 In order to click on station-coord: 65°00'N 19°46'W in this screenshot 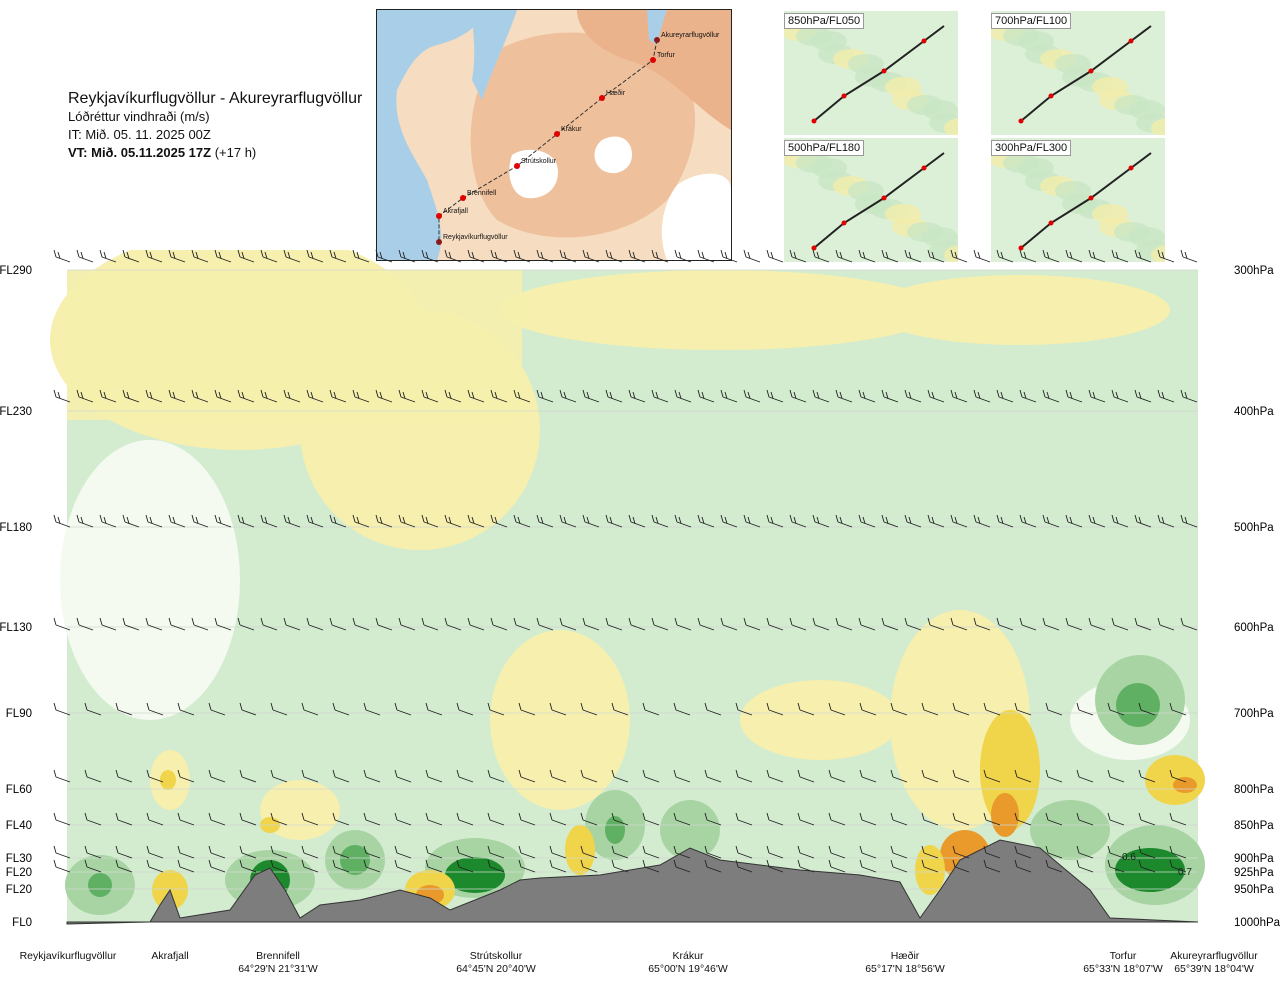, I will do `click(688, 969)`.